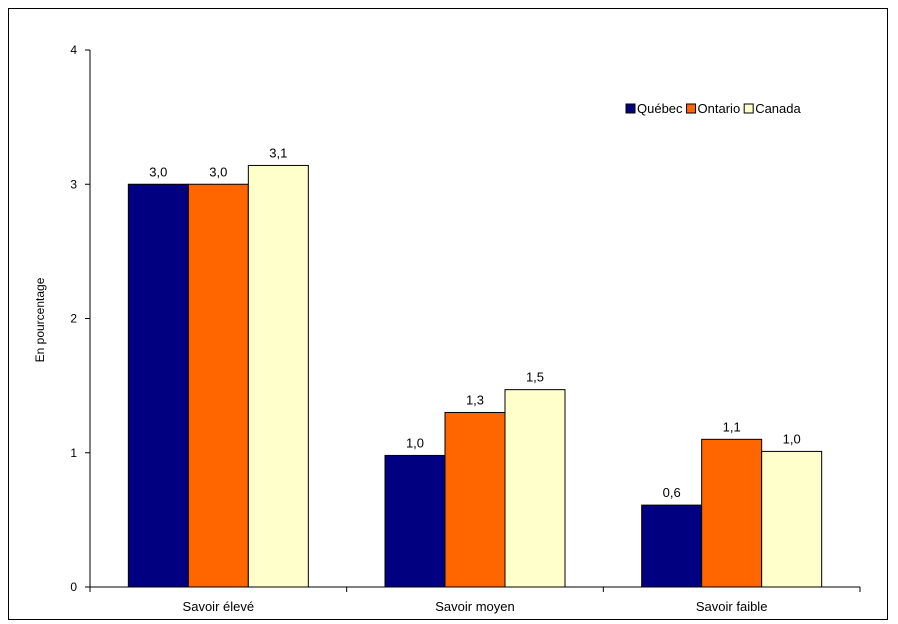 This screenshot has height=624, width=898. I want to click on data-label: 3,1, so click(278, 152).